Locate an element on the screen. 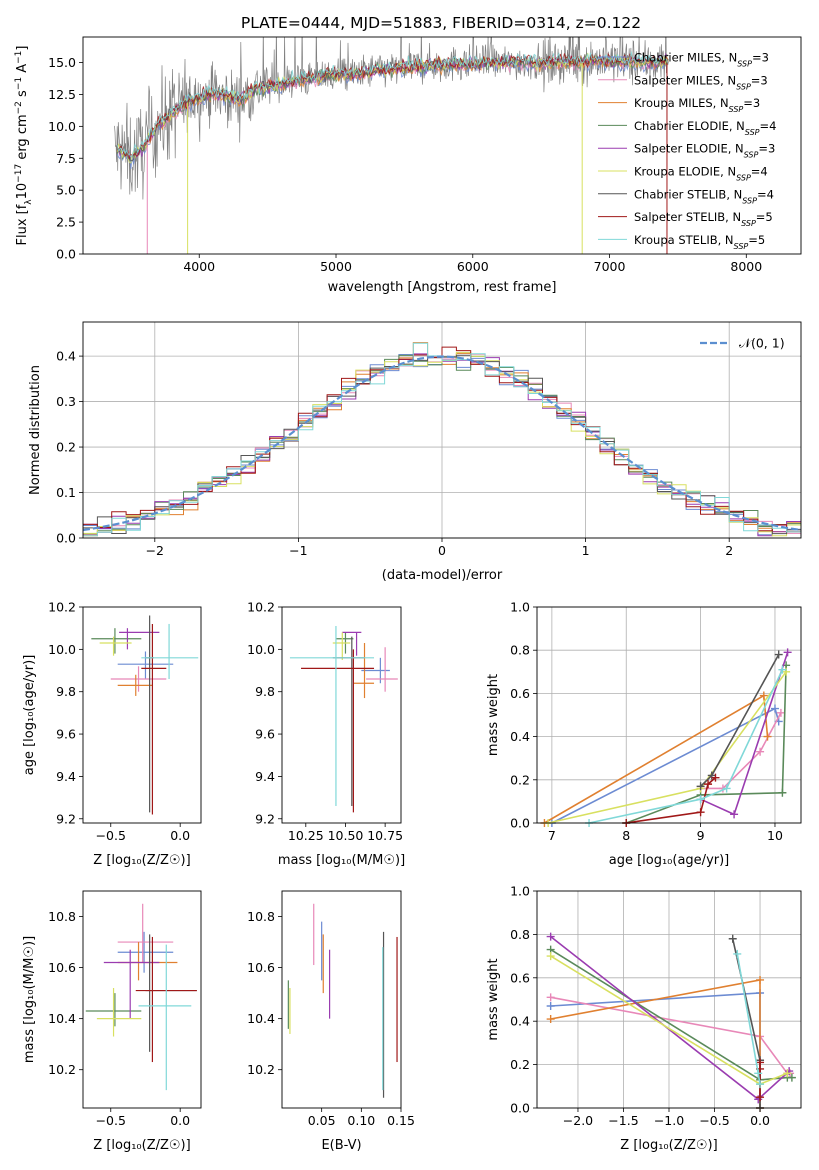  x-tick-label: 10.75 is located at coordinates (385, 835).